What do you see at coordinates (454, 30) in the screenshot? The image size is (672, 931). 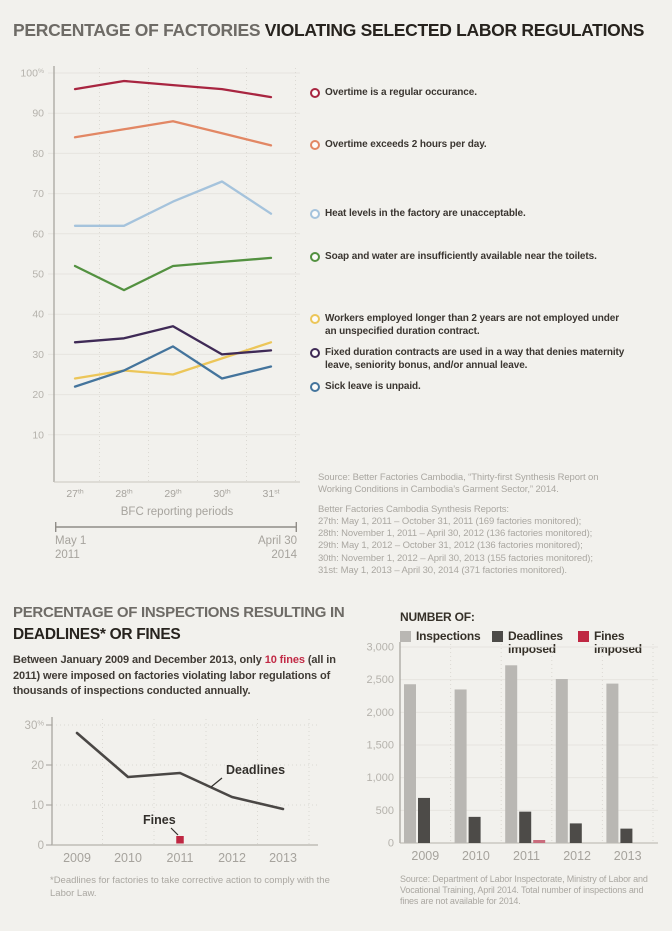 I see `page-title-bold: VIOLATING SELECTED LABOR REGULATIONS` at bounding box center [454, 30].